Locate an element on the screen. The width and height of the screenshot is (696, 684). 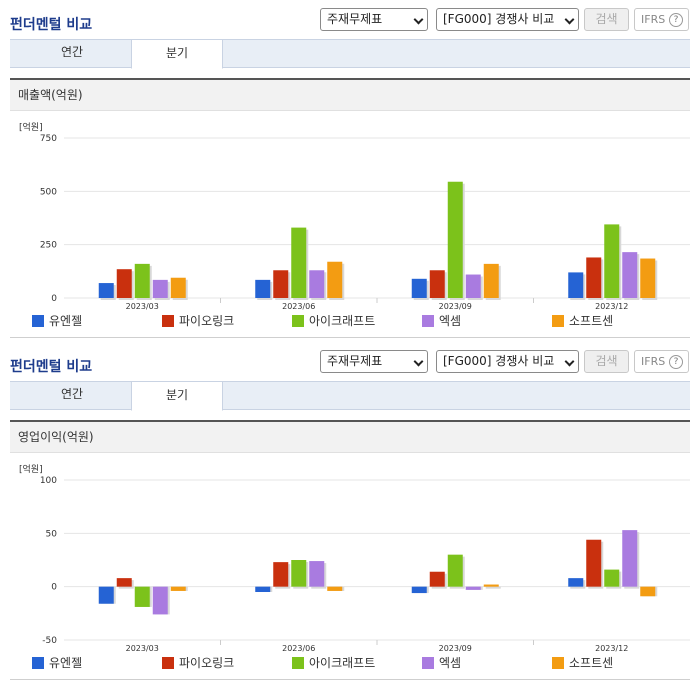
legend-label: 아이크래프트 is located at coordinates (342, 321).